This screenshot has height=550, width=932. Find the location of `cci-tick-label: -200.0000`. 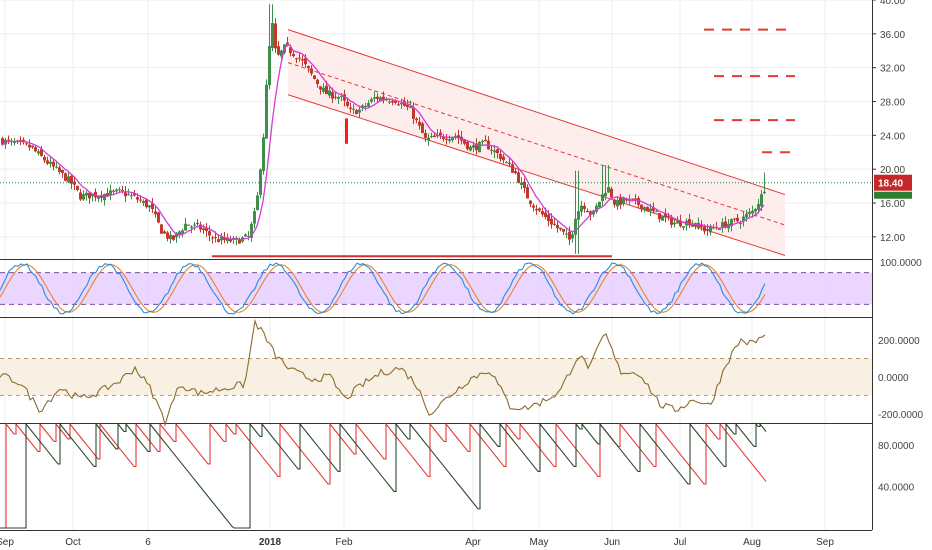

cci-tick-label: -200.0000 is located at coordinates (900, 415).